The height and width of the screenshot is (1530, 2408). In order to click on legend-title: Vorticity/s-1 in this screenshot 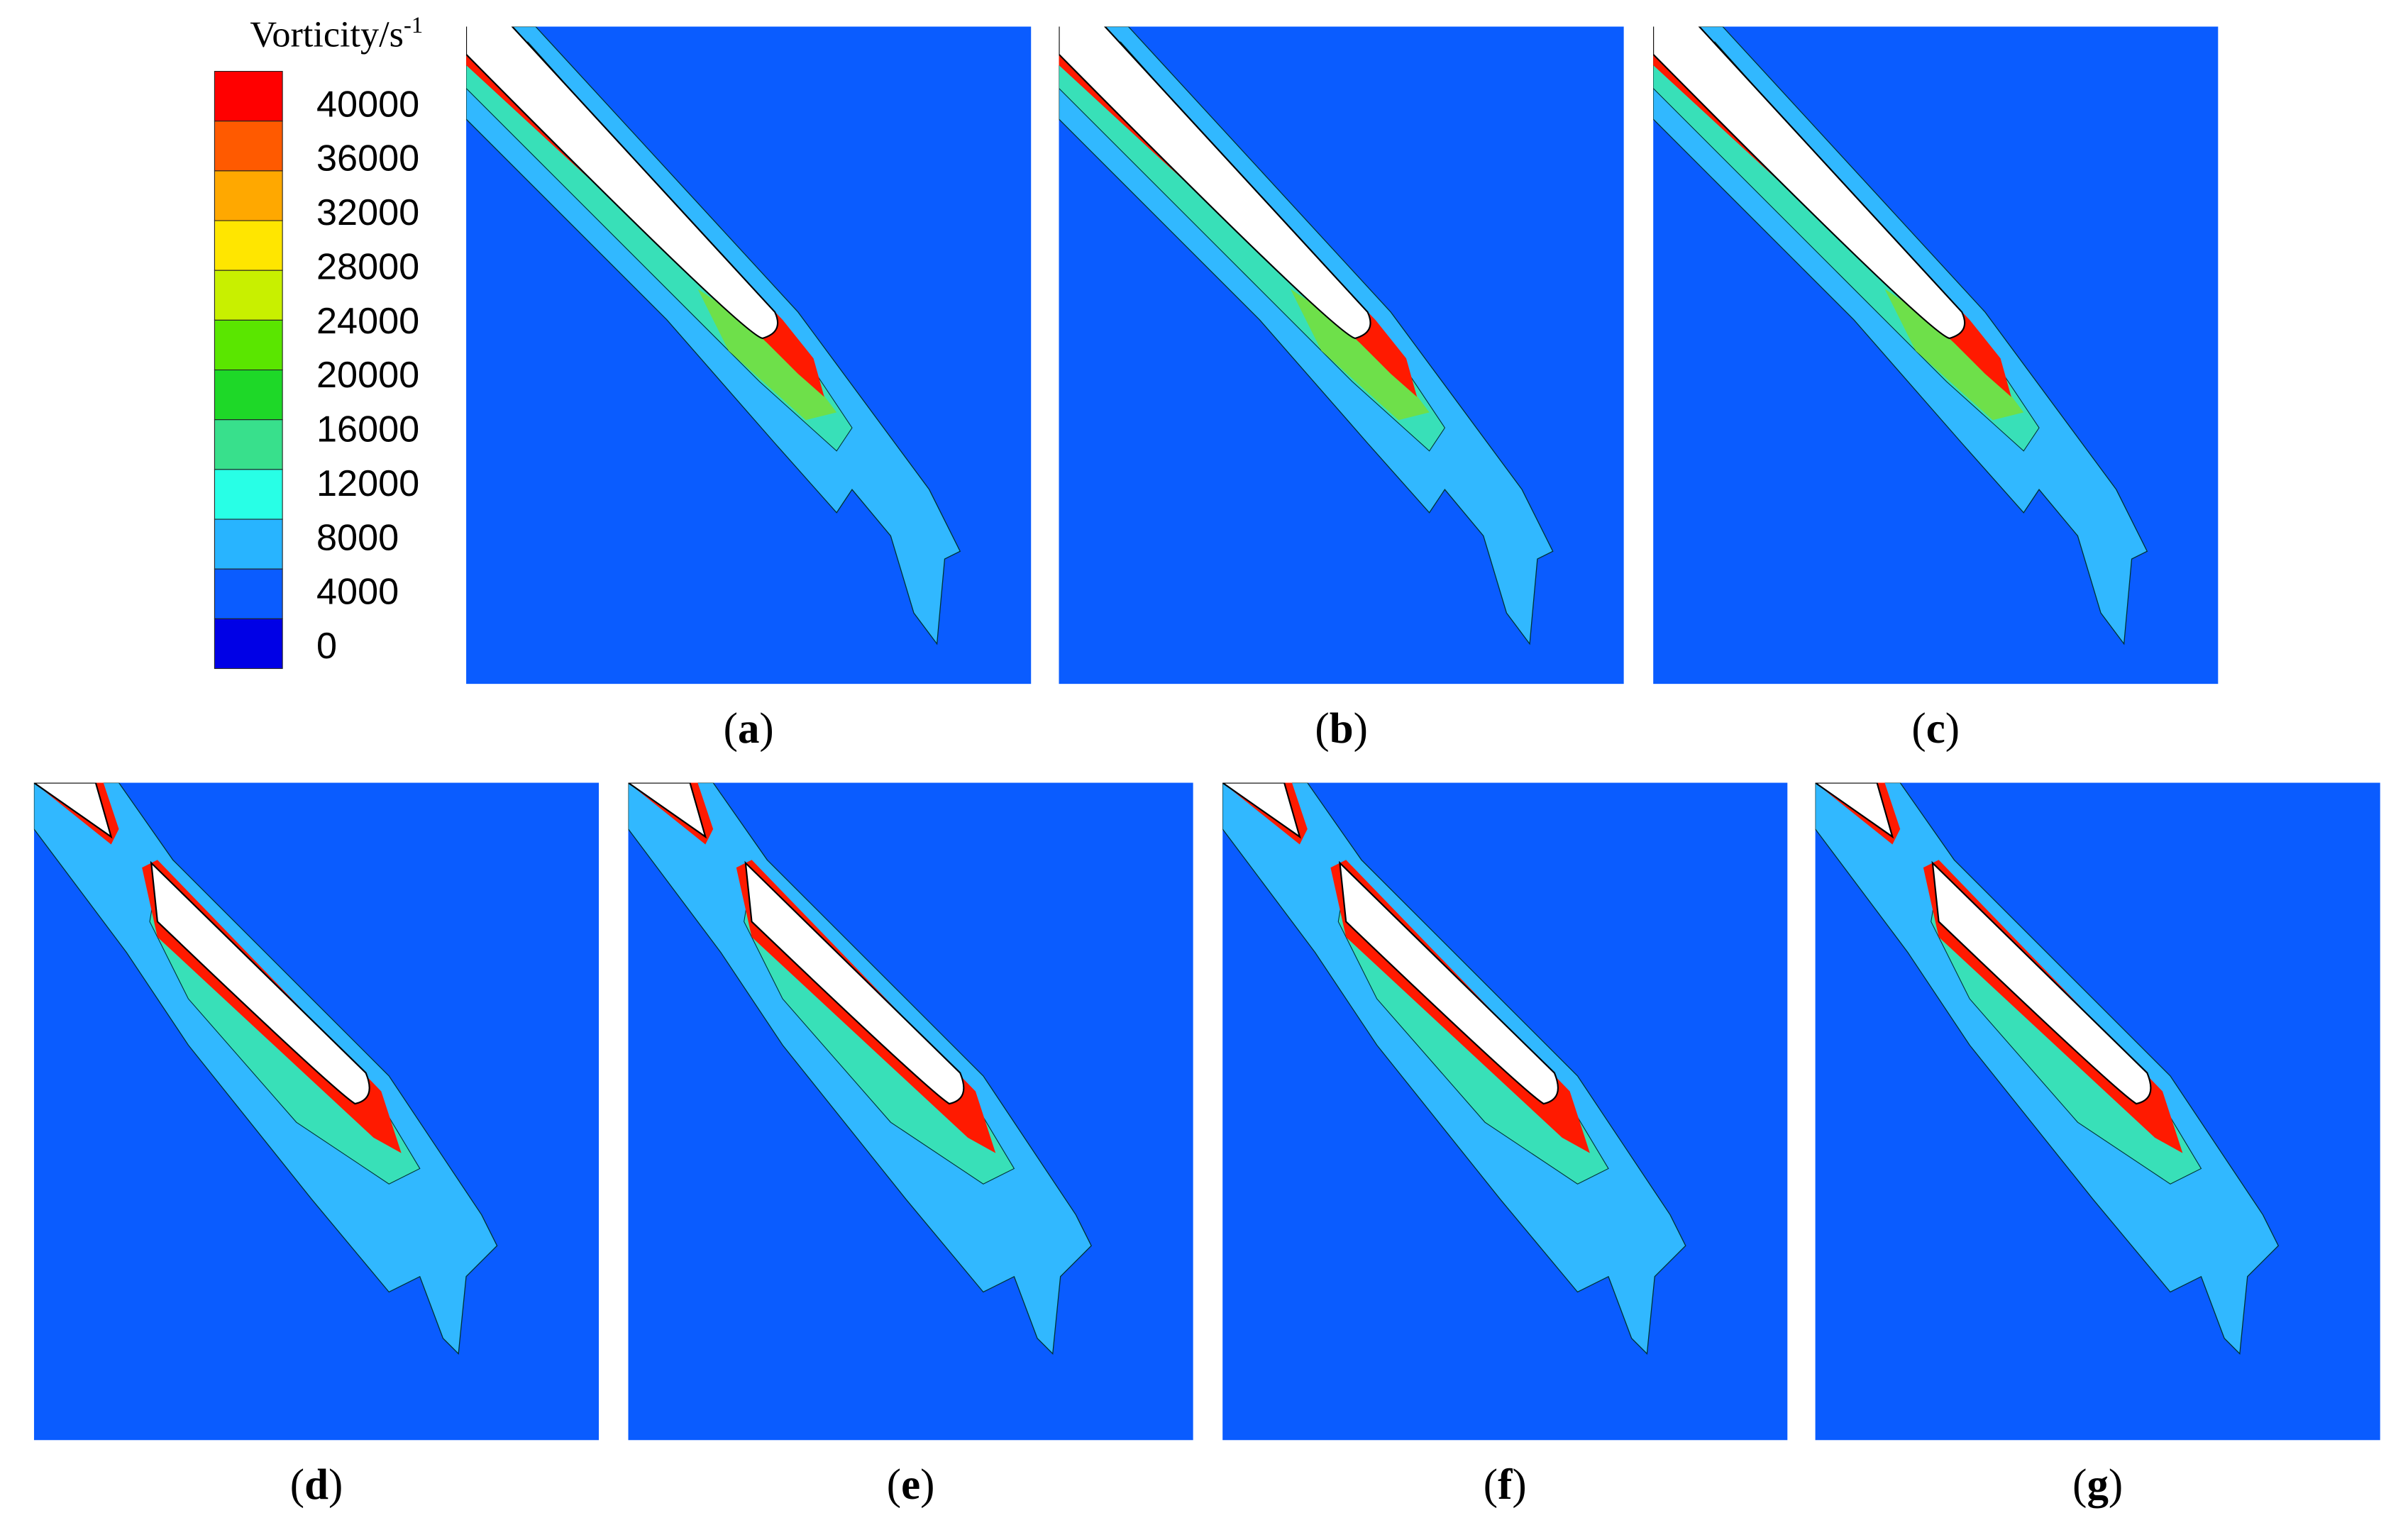, I will do `click(336, 34)`.